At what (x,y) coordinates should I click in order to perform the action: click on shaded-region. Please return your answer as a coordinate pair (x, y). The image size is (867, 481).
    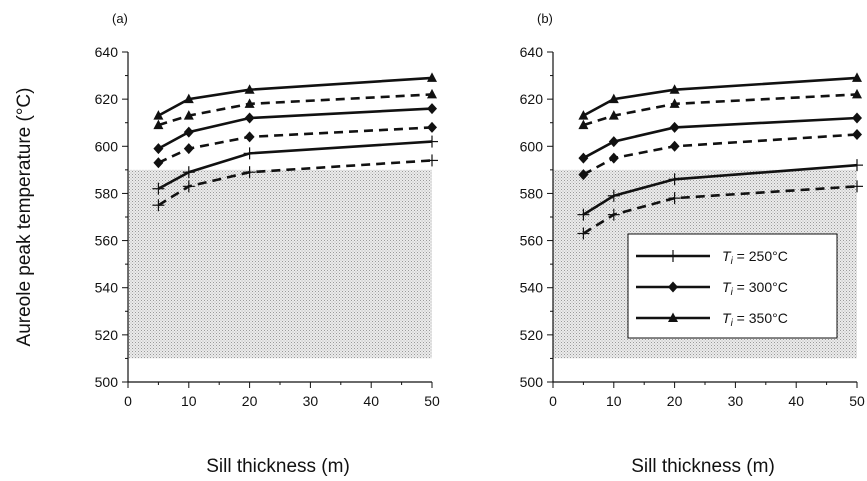
    Looking at the image, I should click on (280, 264).